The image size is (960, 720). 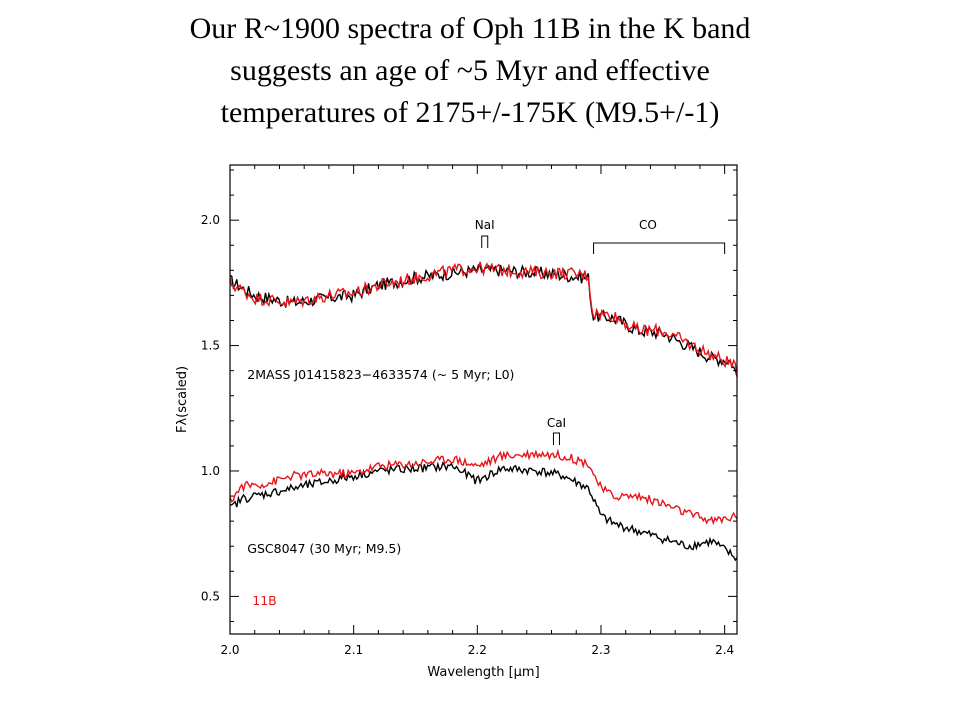 I want to click on upper-spectrum-label: 2MASS J01415823−4633574 (~ 5 Myr; L0), so click(x=380, y=374).